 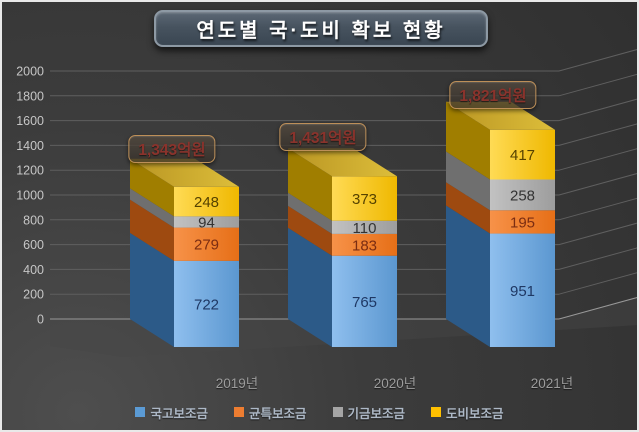 I want to click on segment-value-label: 110, so click(x=365, y=228).